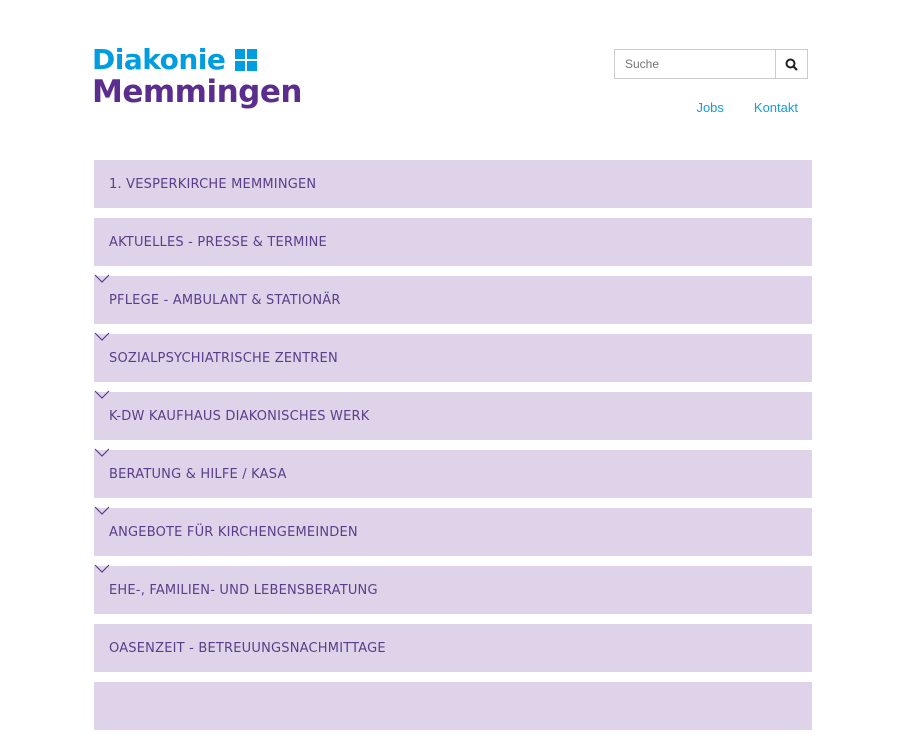  Describe the element at coordinates (453, 706) in the screenshot. I see `menu-item` at that location.